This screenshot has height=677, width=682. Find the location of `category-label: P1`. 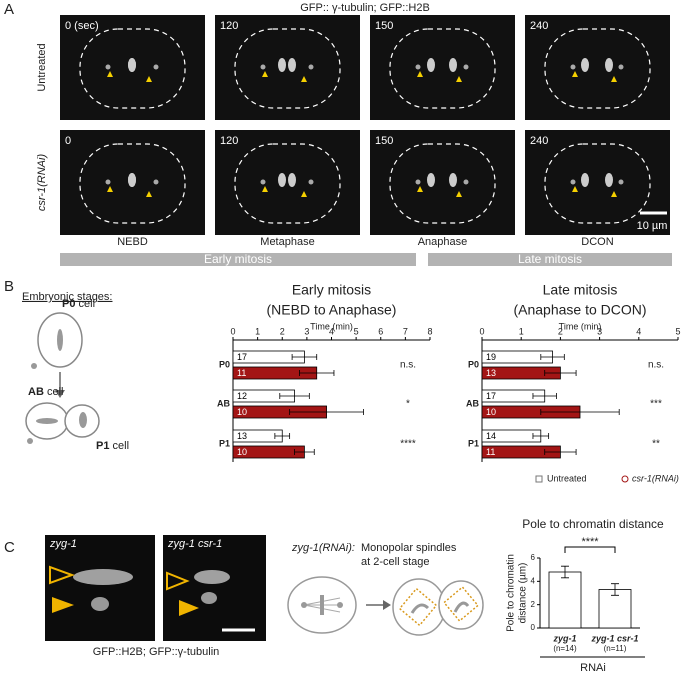

category-label: P1 is located at coordinates (224, 443).